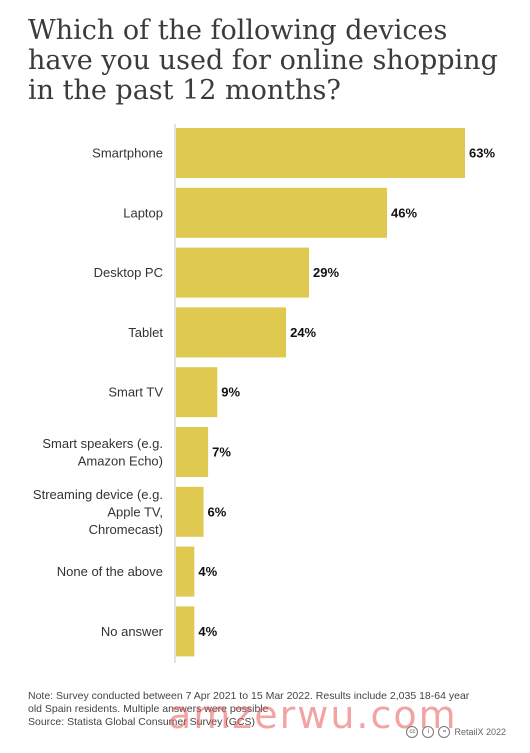 This screenshot has width=530, height=753. Describe the element at coordinates (482, 153) in the screenshot. I see `data-label: 63%` at that location.